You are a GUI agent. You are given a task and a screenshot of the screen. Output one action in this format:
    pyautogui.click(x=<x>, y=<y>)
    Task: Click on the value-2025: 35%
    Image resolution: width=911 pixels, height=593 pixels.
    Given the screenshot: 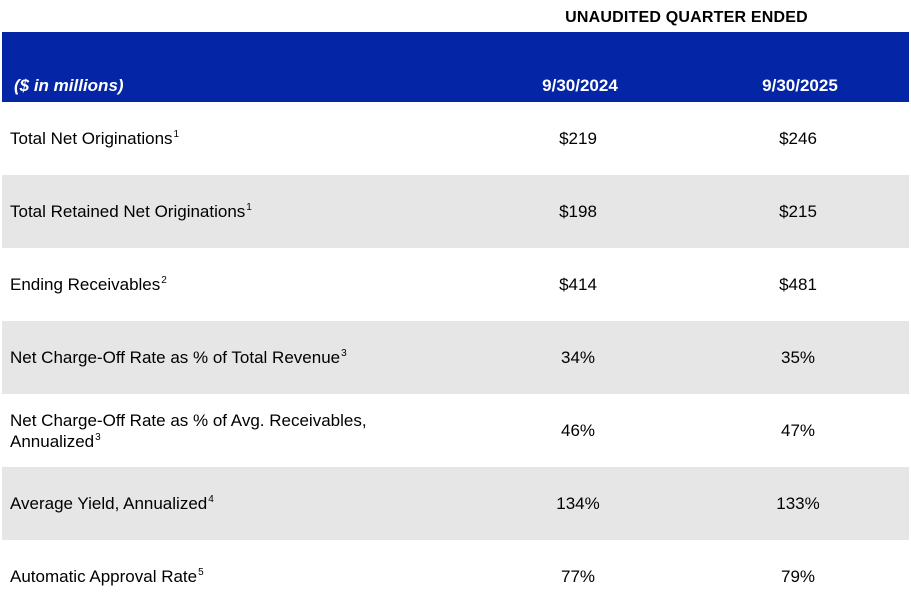 What is the action you would take?
    pyautogui.click(x=798, y=357)
    